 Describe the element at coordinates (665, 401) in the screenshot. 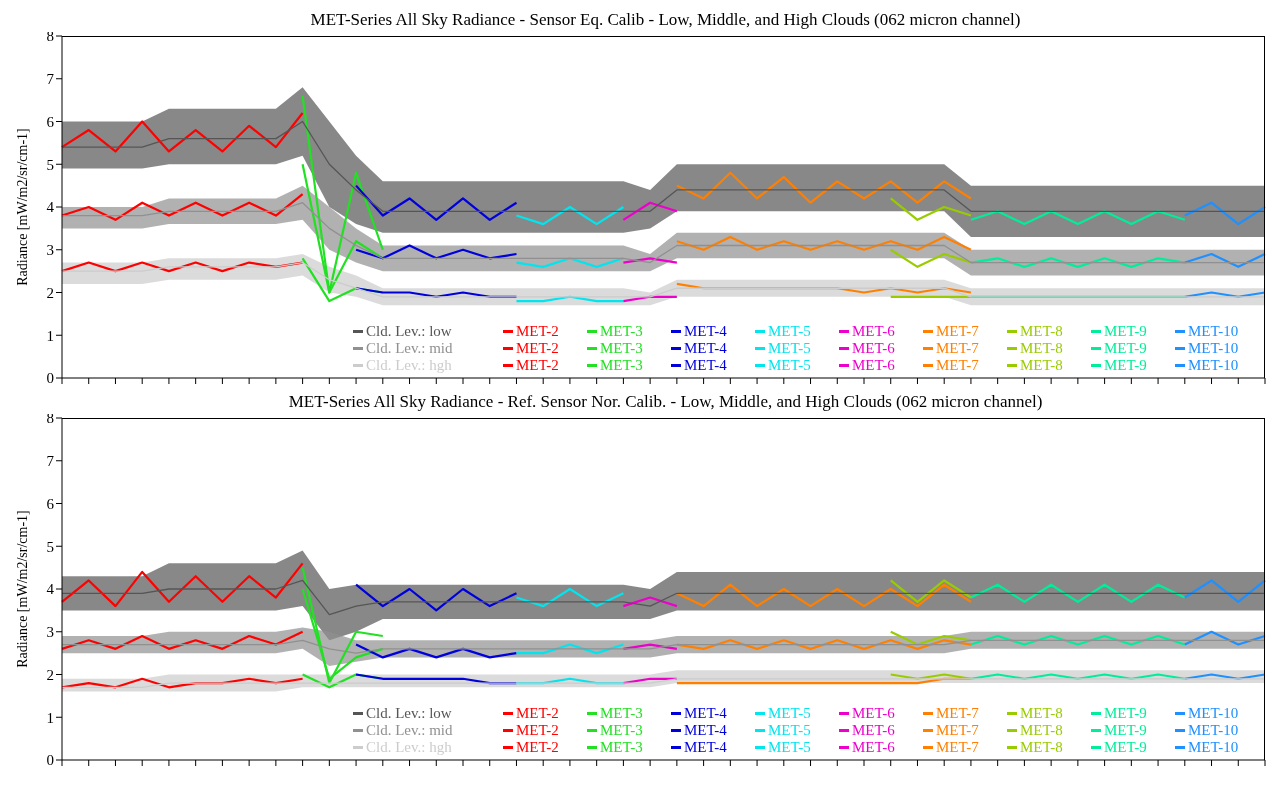

I see `chart-title: MET-Series All Sky Radiance - Ref. Sensor Nor. Calib. - Low, Middle, and High Clouds (062 micron channel)` at that location.